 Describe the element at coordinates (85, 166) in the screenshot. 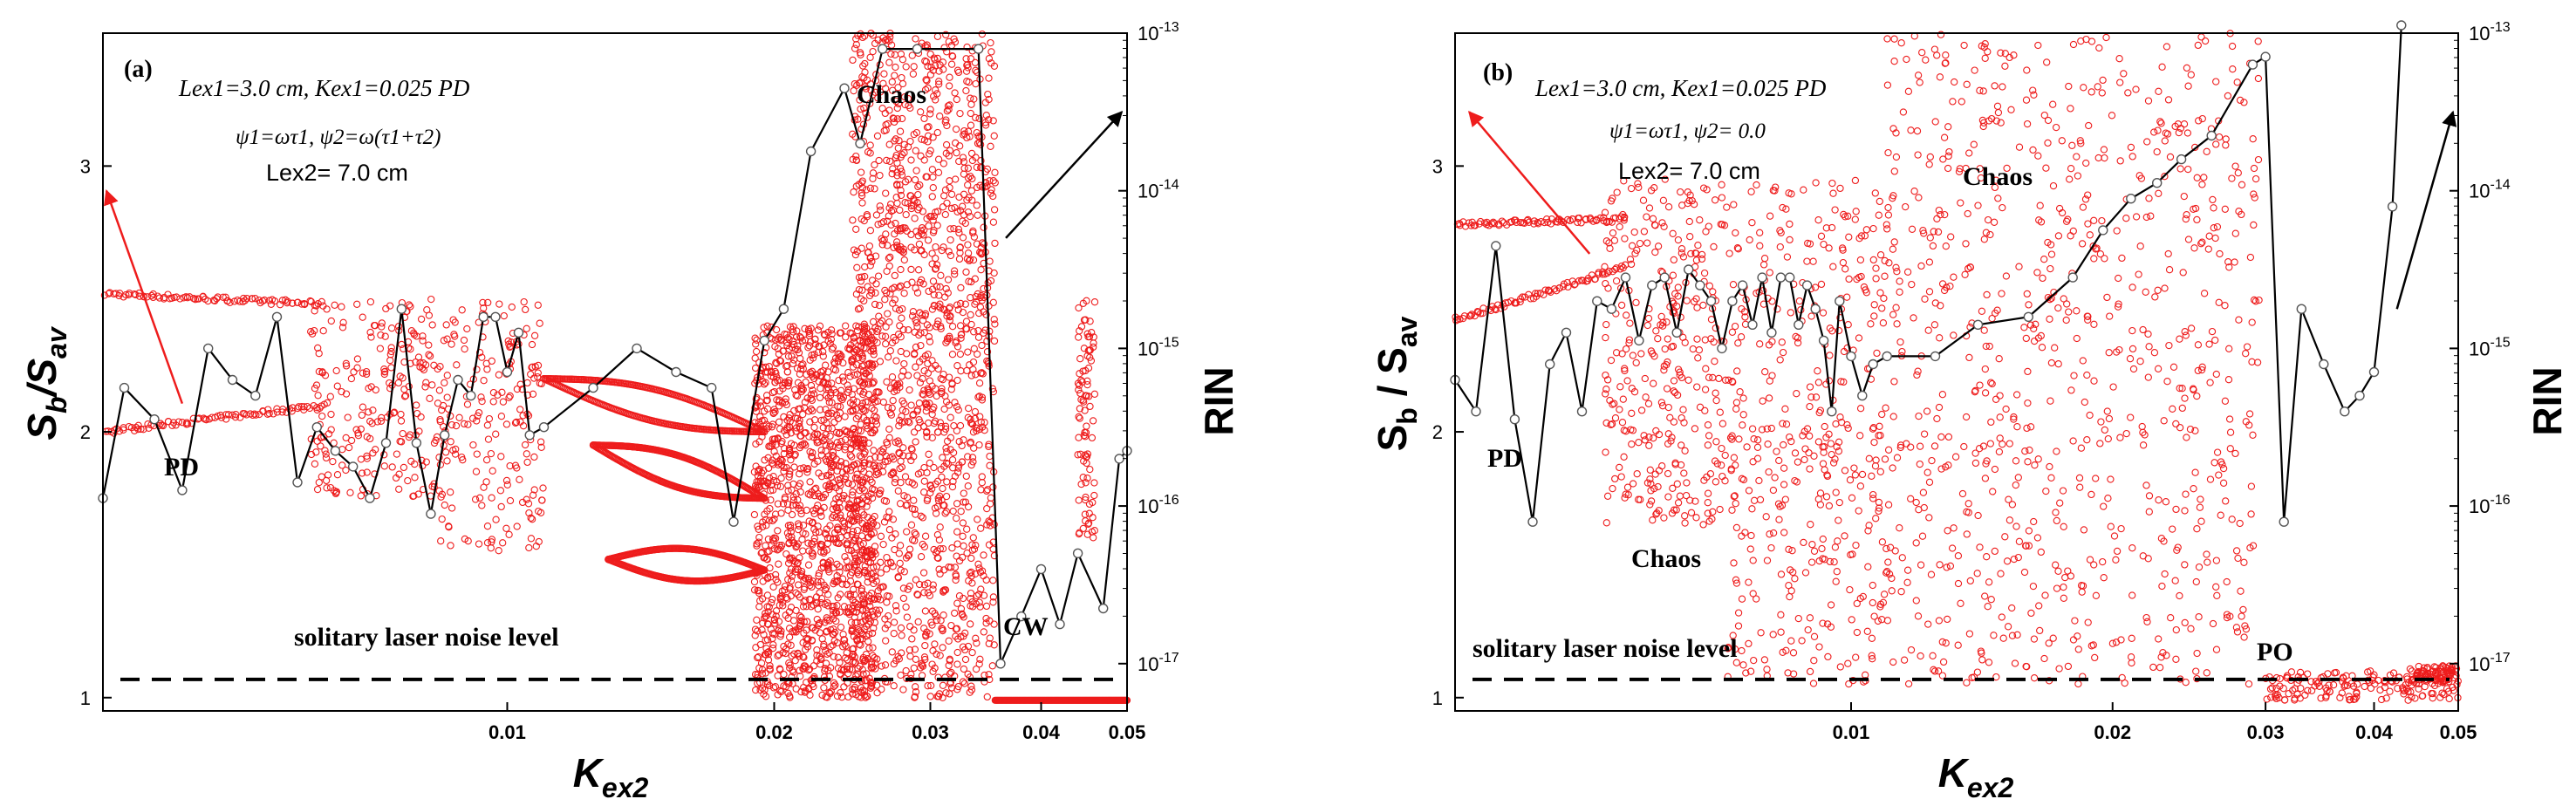

I see `y-tick-label-left: 3` at that location.